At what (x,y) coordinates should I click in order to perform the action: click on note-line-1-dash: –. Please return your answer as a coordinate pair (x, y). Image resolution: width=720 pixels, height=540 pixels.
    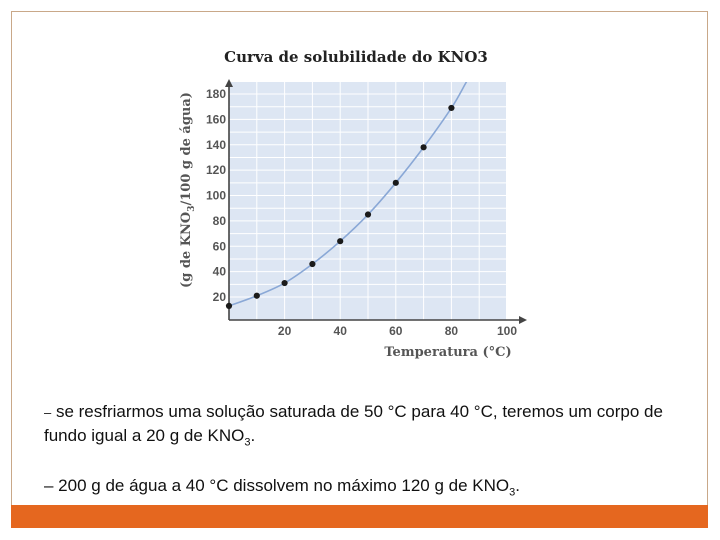
    Looking at the image, I should click on (48, 412).